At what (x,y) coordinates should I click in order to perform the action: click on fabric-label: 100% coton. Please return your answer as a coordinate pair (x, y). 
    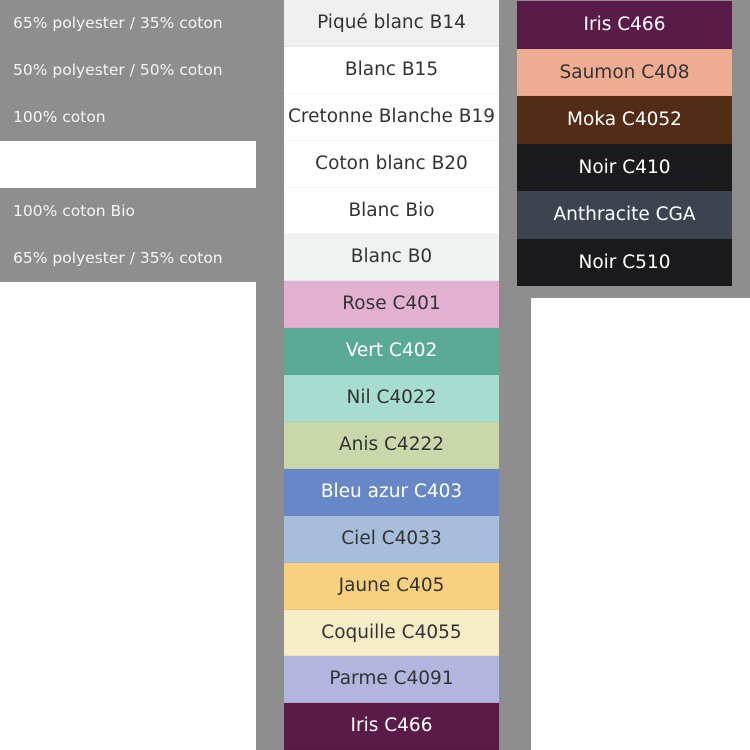
    Looking at the image, I should click on (128, 117).